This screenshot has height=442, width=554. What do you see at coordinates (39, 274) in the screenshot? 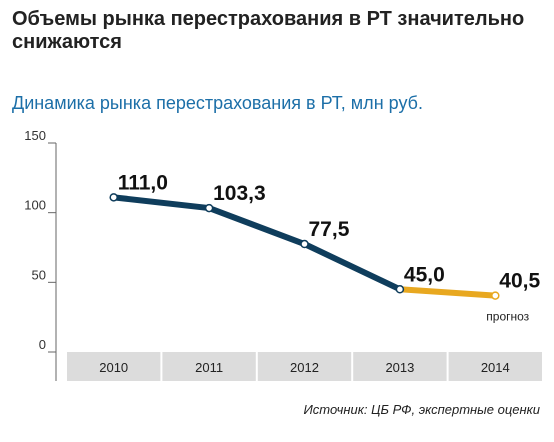
I see `y-tick-label: 50` at bounding box center [39, 274].